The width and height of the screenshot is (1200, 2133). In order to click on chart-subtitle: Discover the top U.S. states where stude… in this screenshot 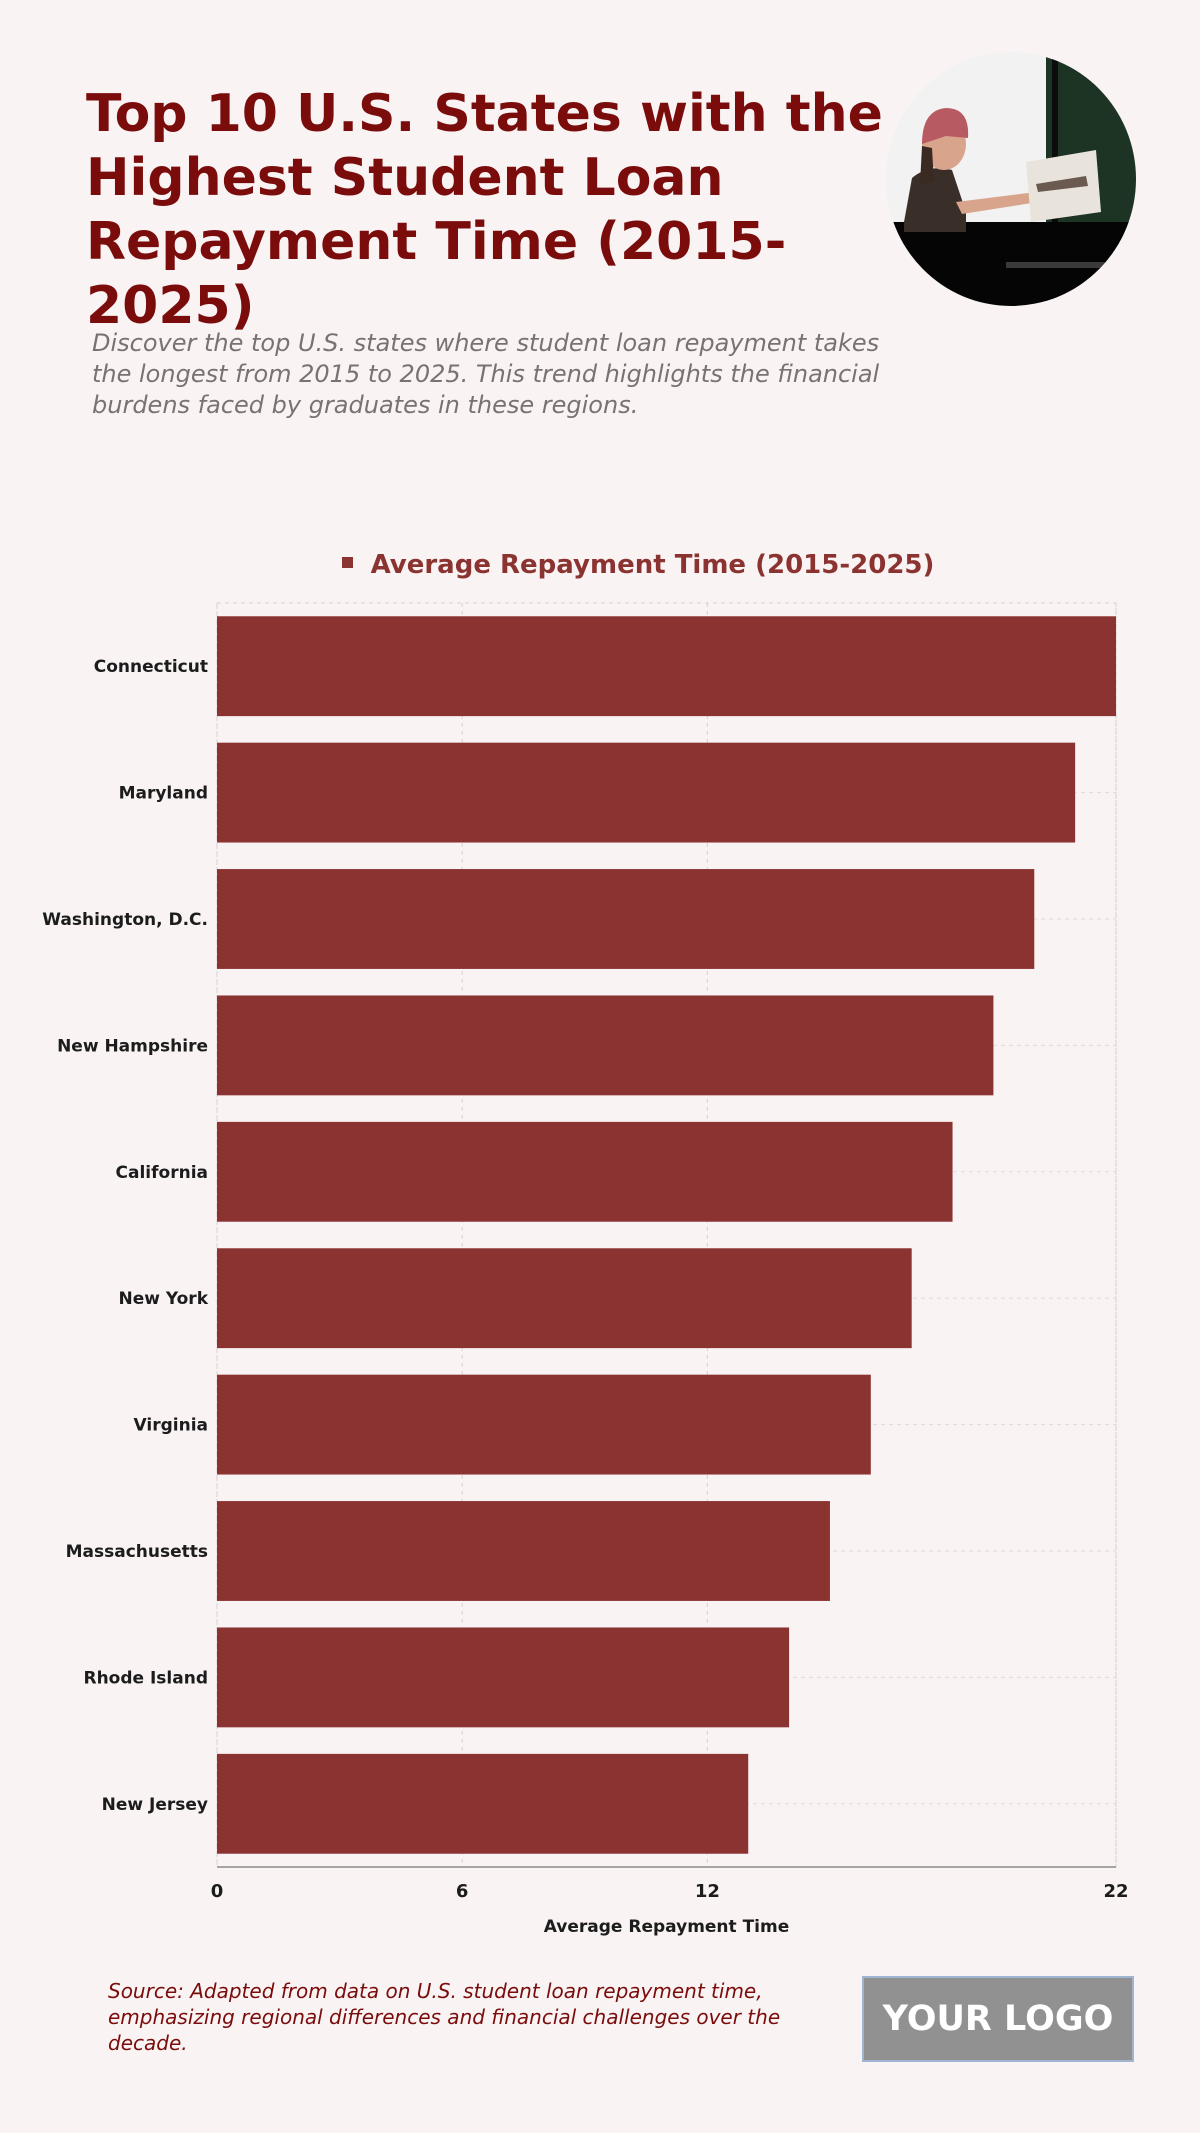, I will do `click(486, 374)`.